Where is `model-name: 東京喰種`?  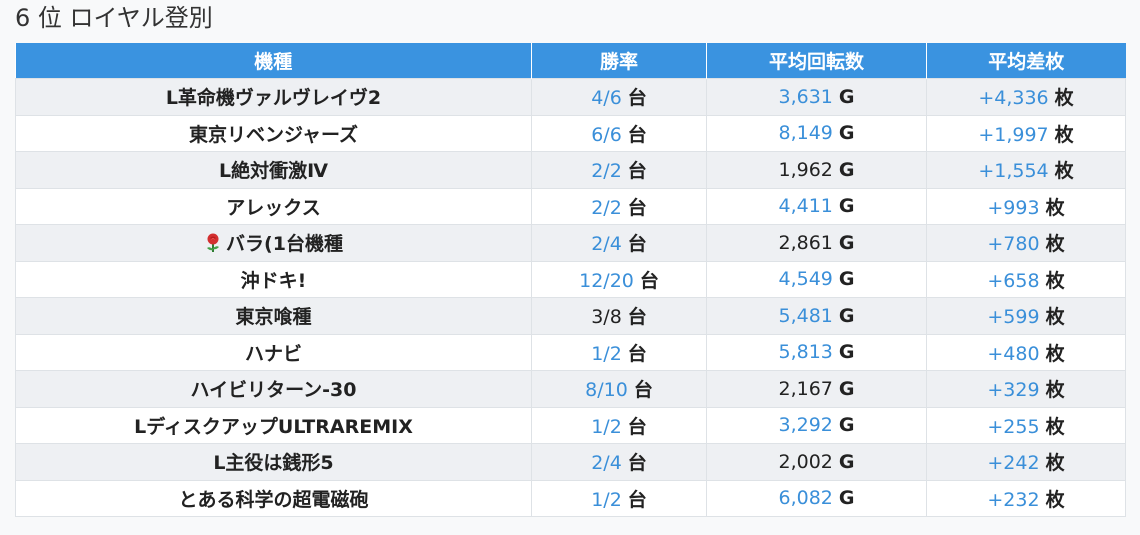
model-name: 東京喰種 is located at coordinates (273, 317).